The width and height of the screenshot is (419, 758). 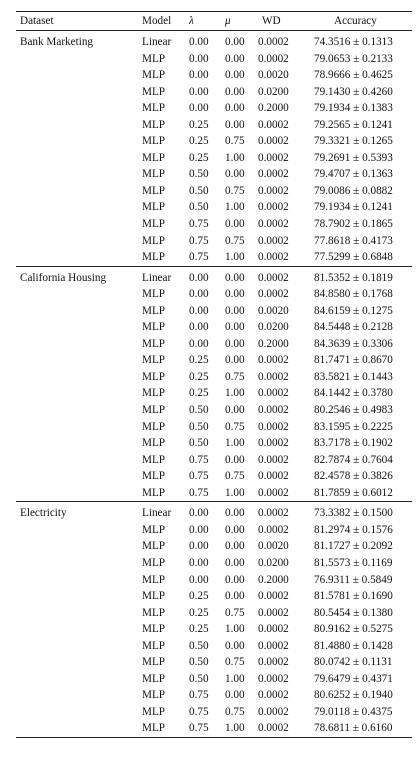 I want to click on table-row: MLP 0.75 0.00 0.0002 78.7902 ± 0.1865, so click(x=214, y=224).